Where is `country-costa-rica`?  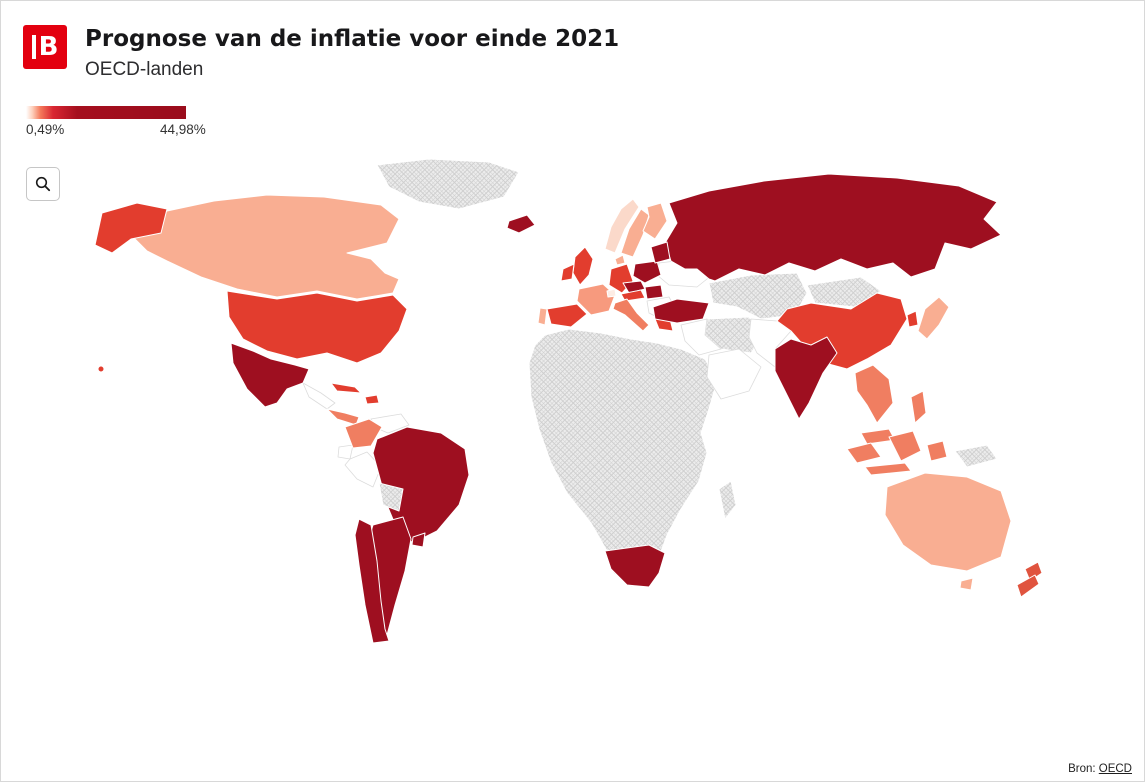
country-costa-rica is located at coordinates (343, 417).